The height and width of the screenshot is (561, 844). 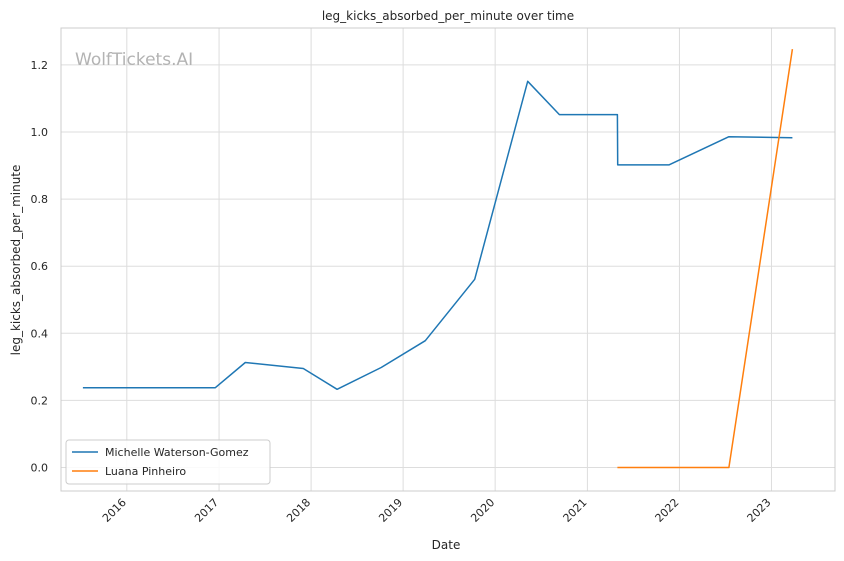 What do you see at coordinates (16, 260) in the screenshot?
I see `y-axis-label: leg_kicks_absorbed_per_minute` at bounding box center [16, 260].